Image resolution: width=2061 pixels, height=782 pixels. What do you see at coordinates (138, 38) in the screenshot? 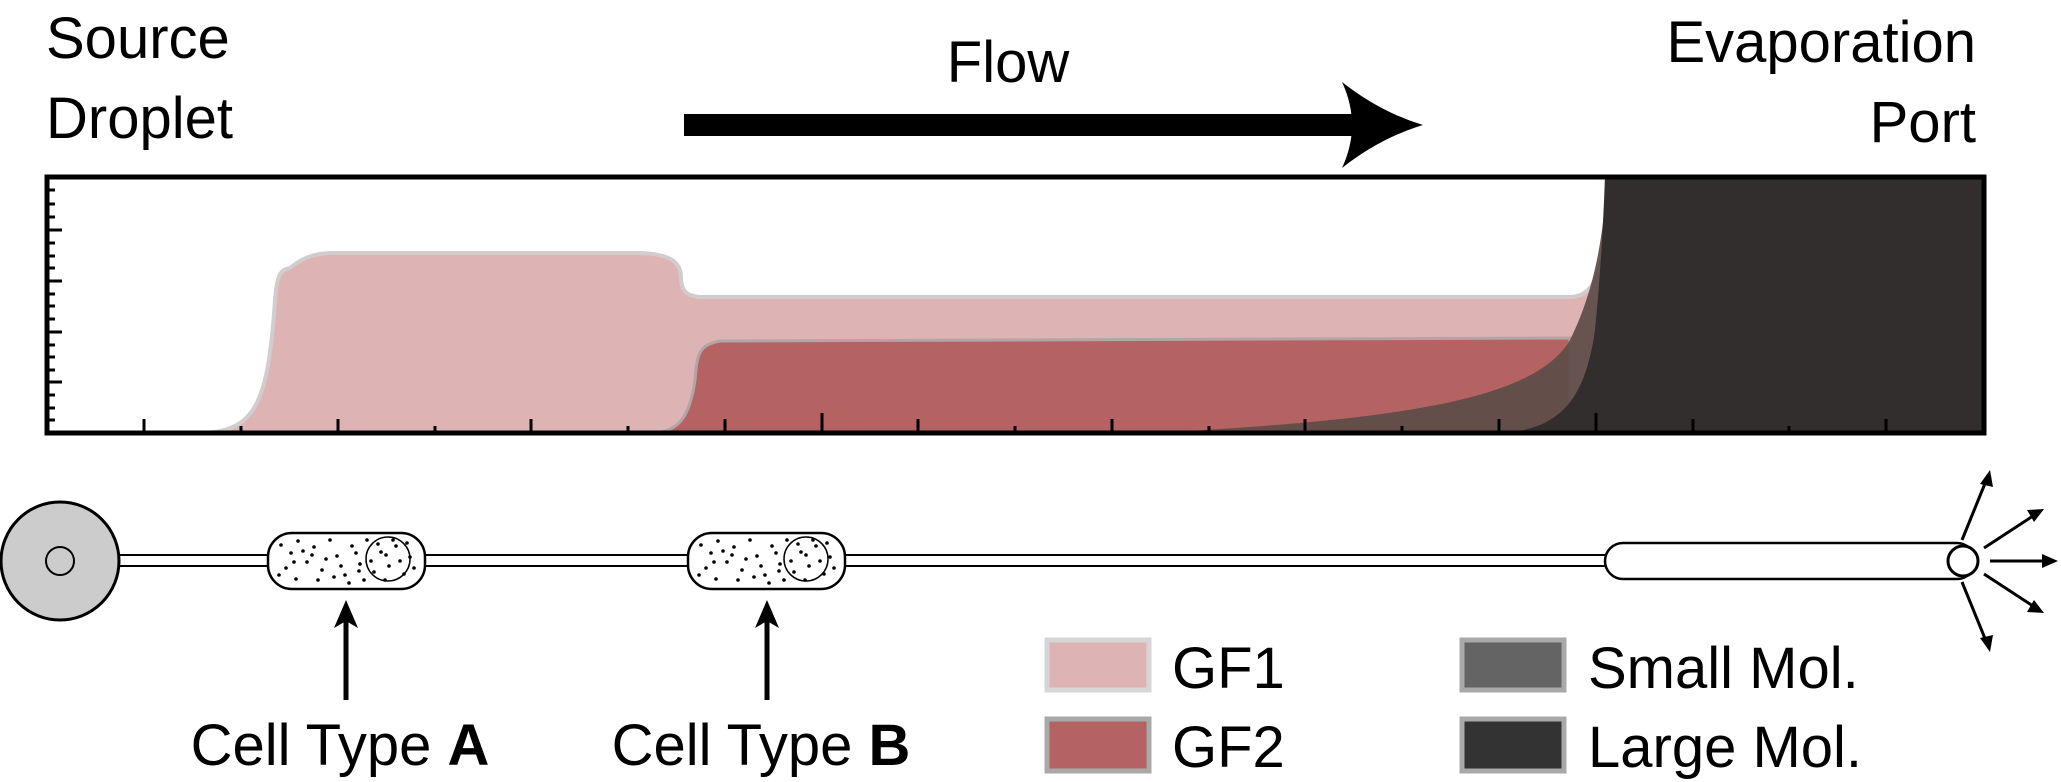
I see `source-droplet-label: Source` at bounding box center [138, 38].